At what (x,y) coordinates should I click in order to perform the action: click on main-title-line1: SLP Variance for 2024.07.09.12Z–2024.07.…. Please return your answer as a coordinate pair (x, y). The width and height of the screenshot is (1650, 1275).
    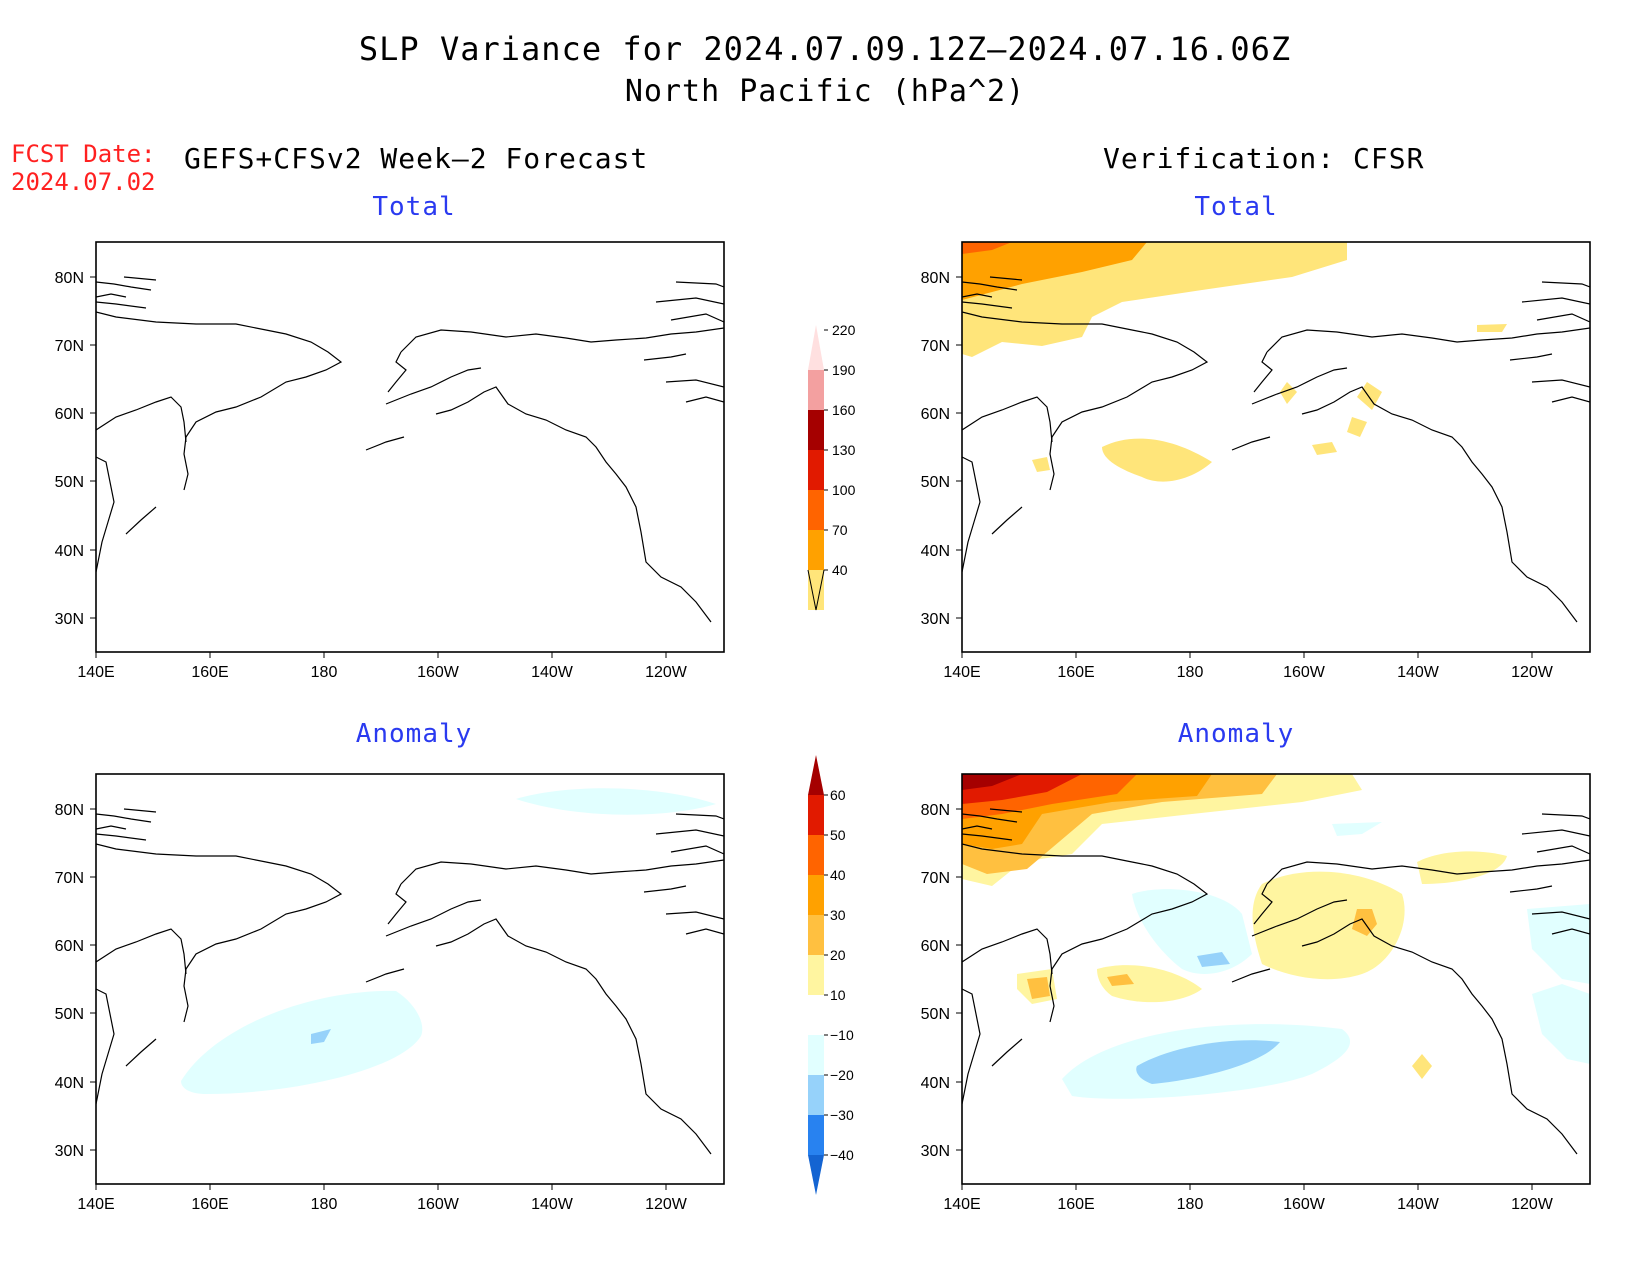
    Looking at the image, I should click on (825, 49).